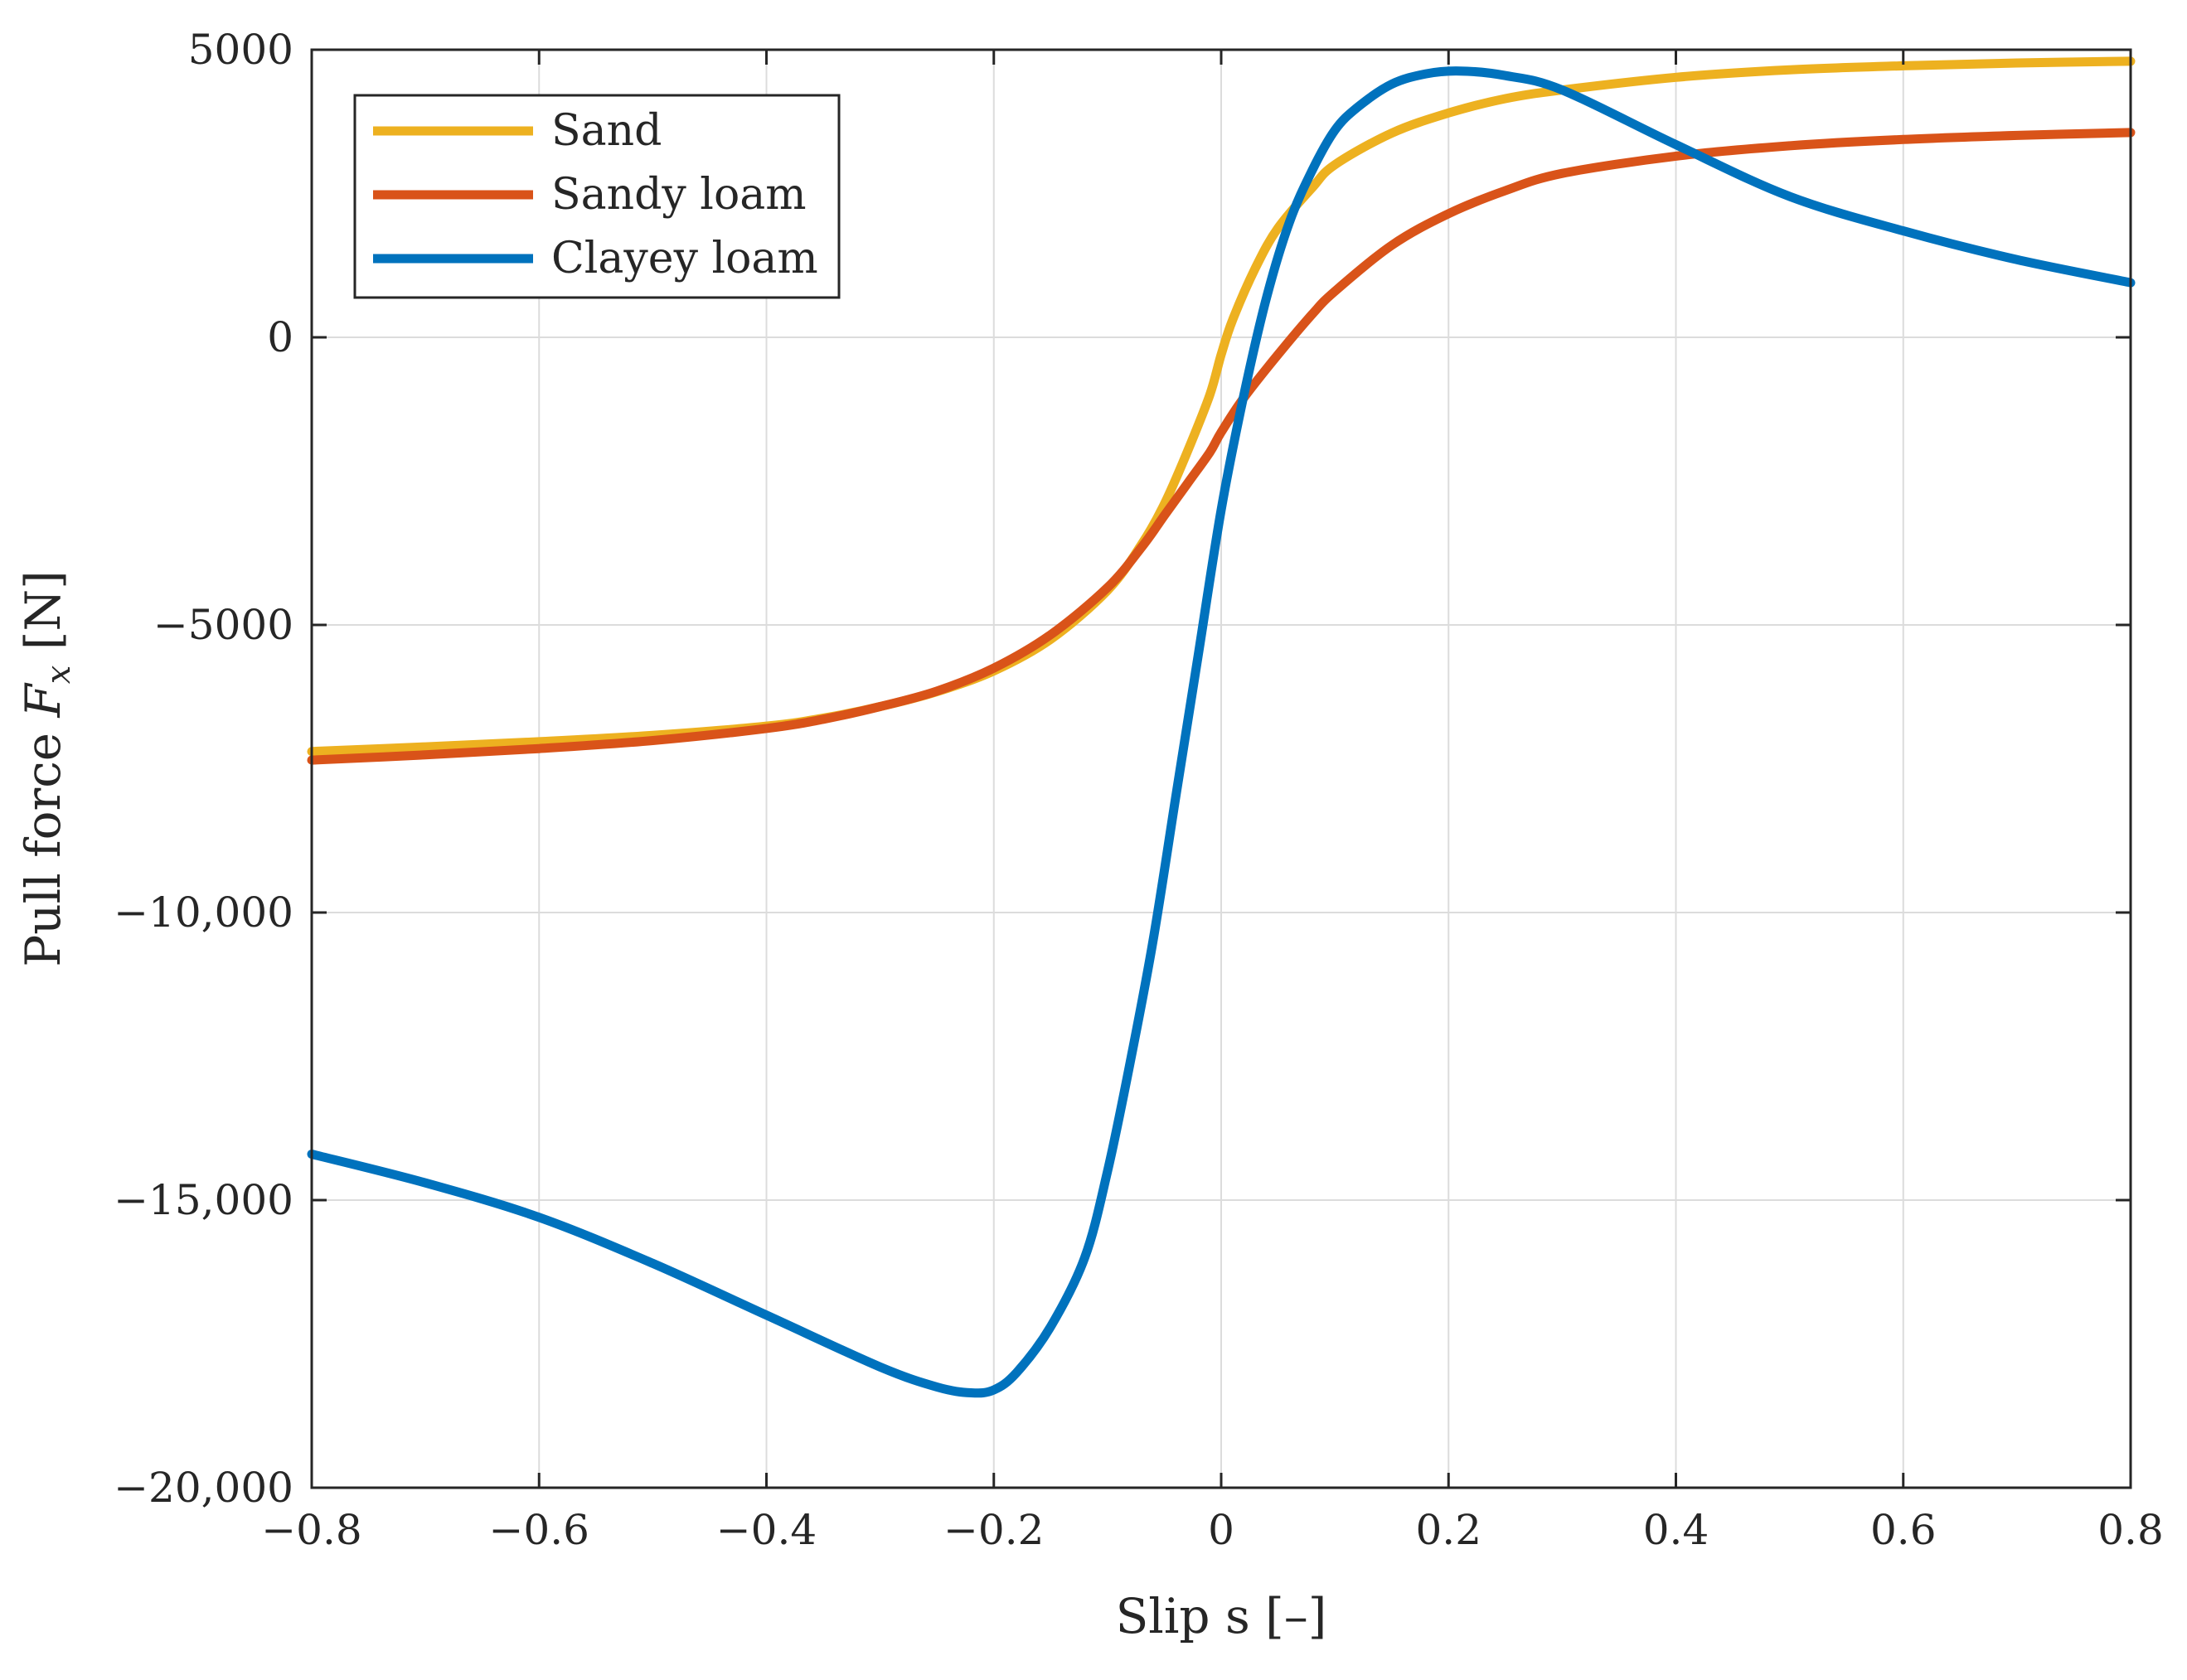 The width and height of the screenshot is (2187, 1680). I want to click on x-axis-label: Slip s [–], so click(1221, 1616).